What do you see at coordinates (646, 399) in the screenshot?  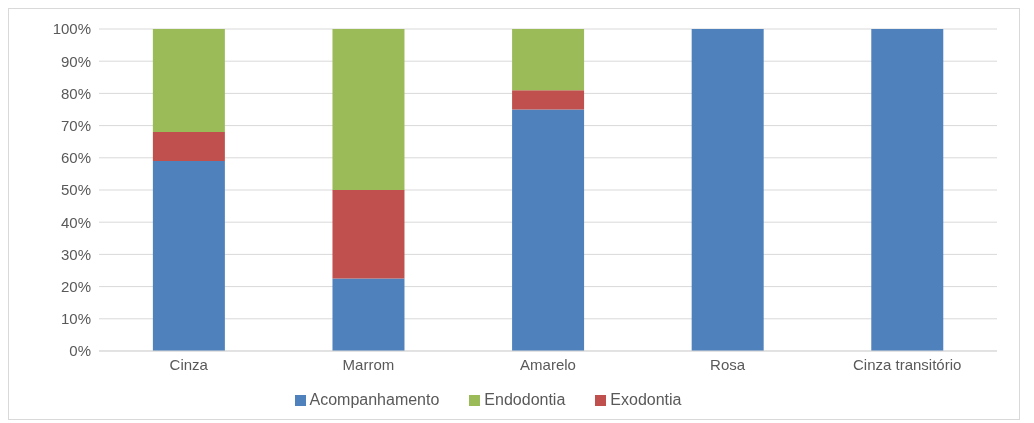 I see `legend-label: Exodontia` at bounding box center [646, 399].